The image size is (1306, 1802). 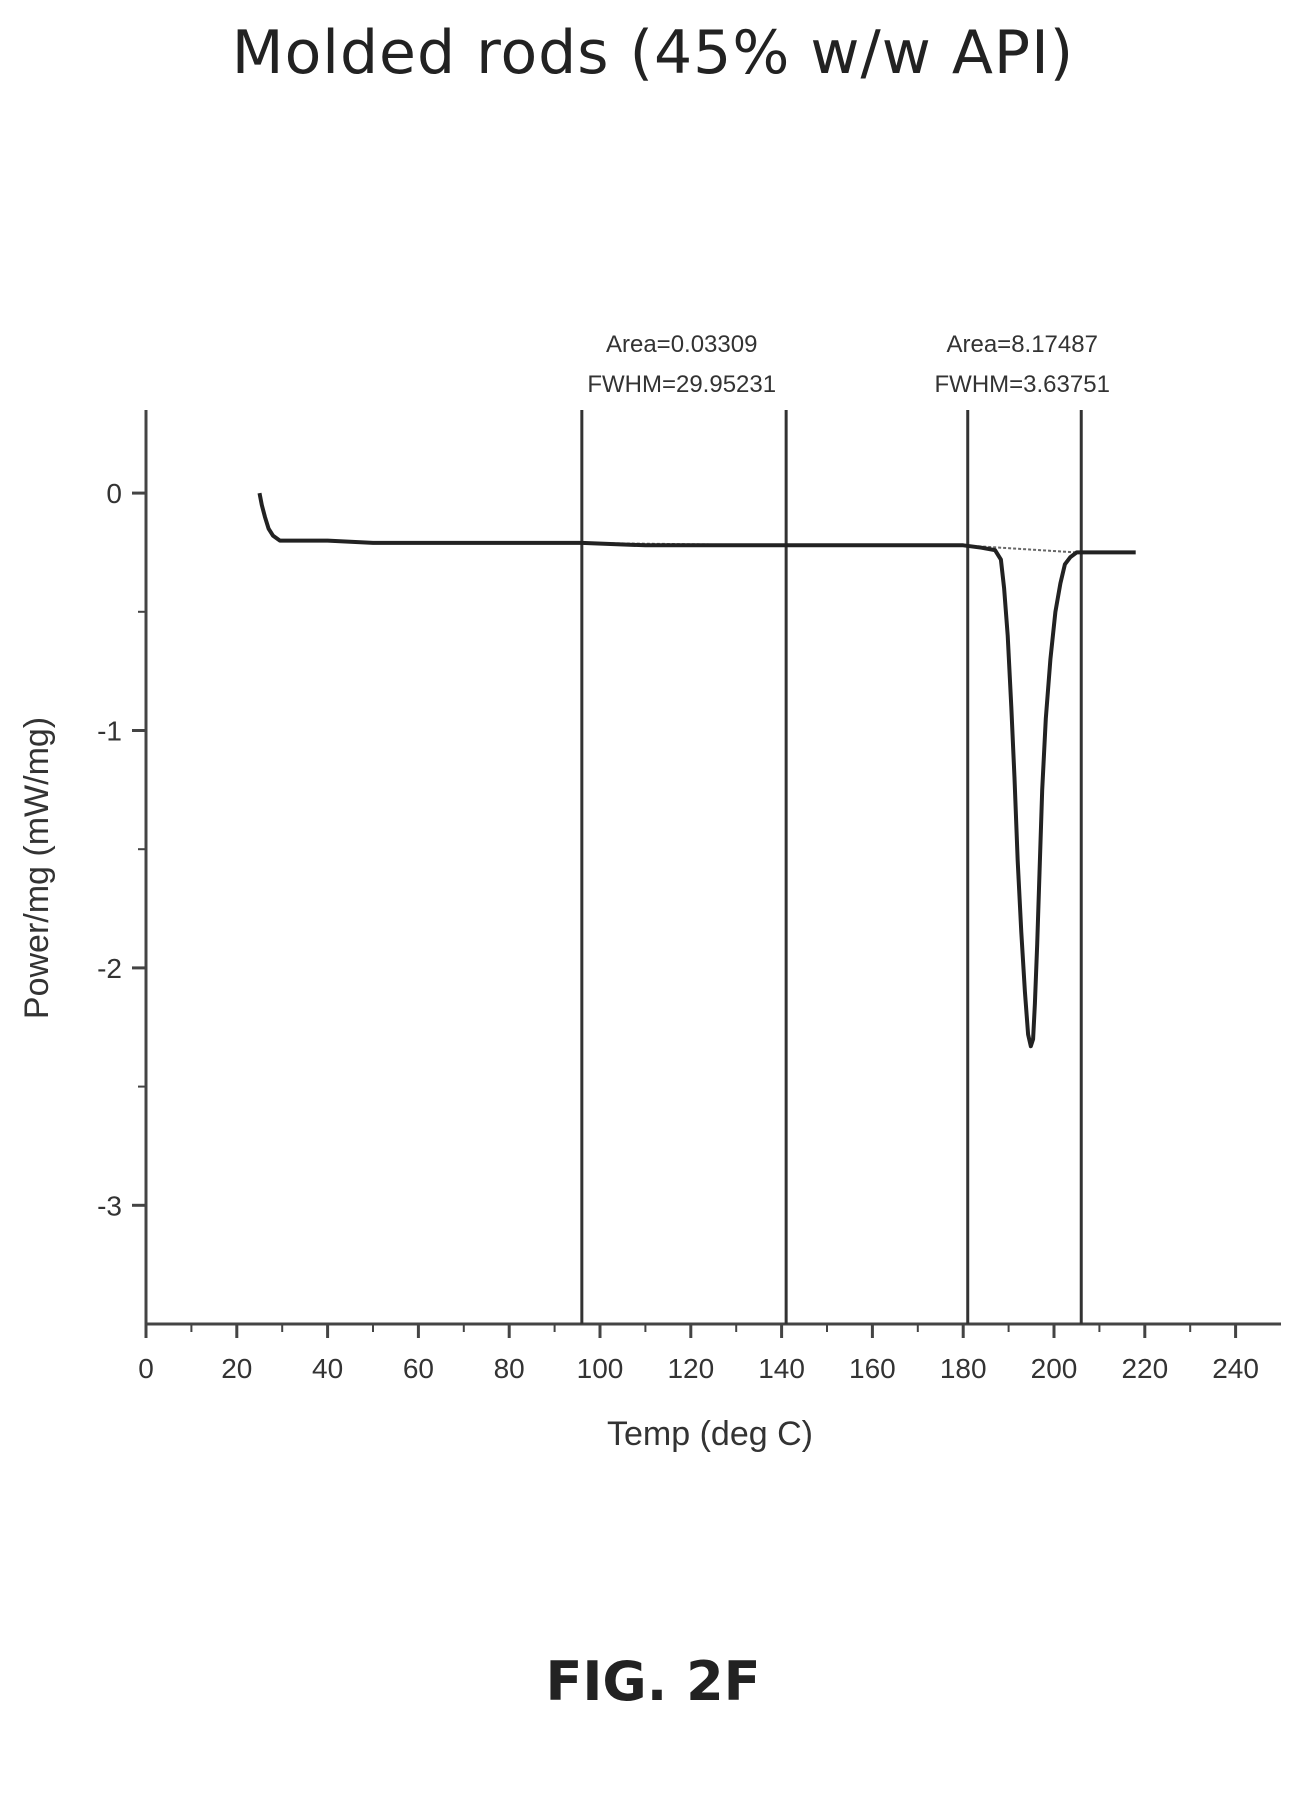 I want to click on x-tick-label: 140, so click(x=781, y=1368).